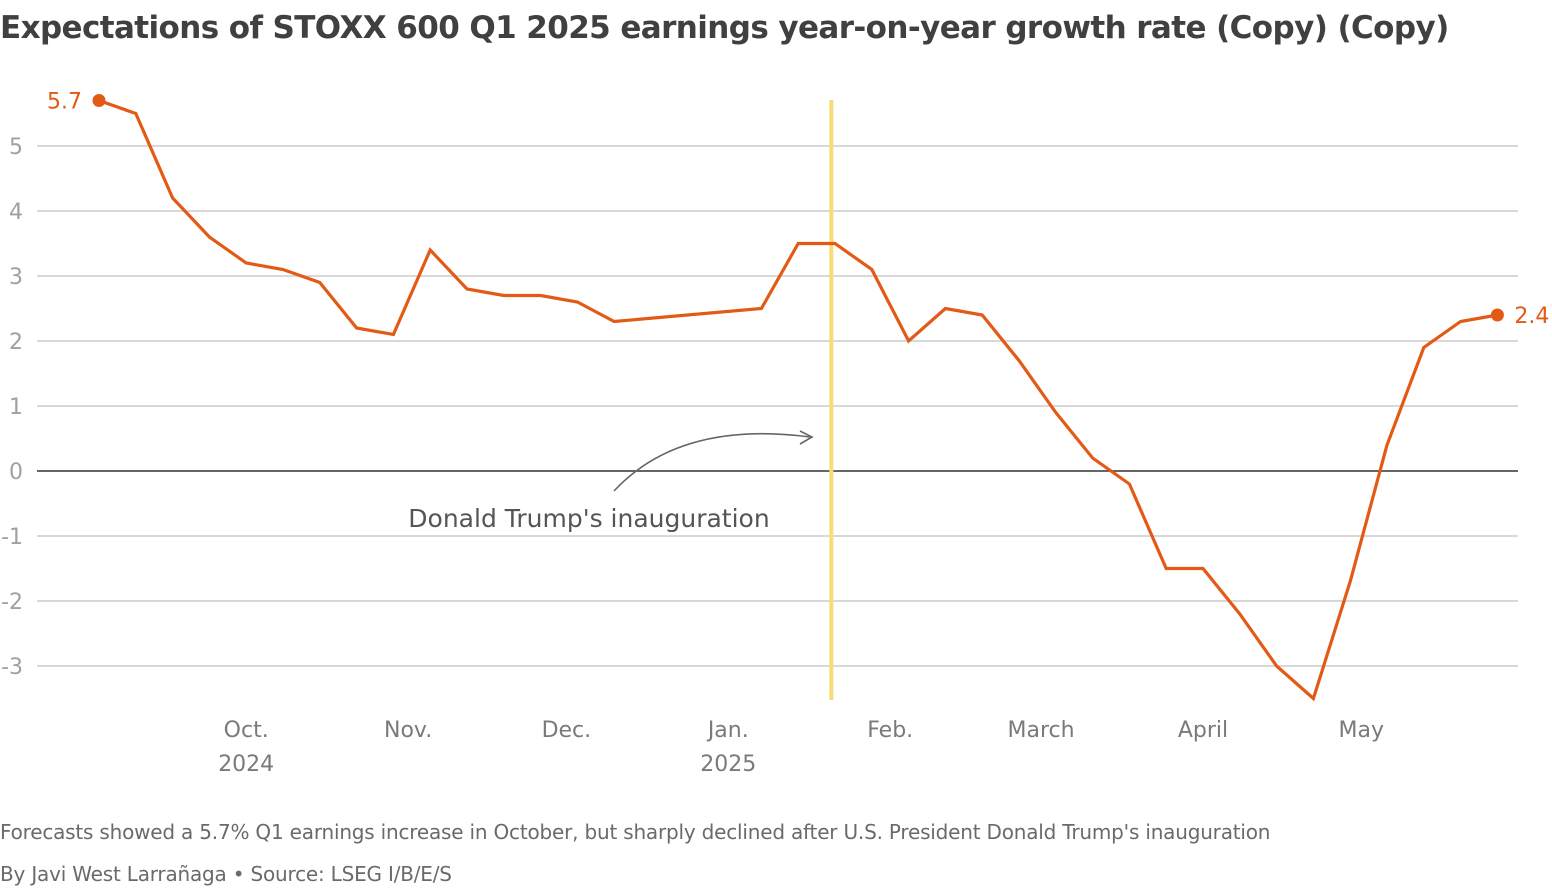  I want to click on y-tick-label: 5, so click(16, 147).